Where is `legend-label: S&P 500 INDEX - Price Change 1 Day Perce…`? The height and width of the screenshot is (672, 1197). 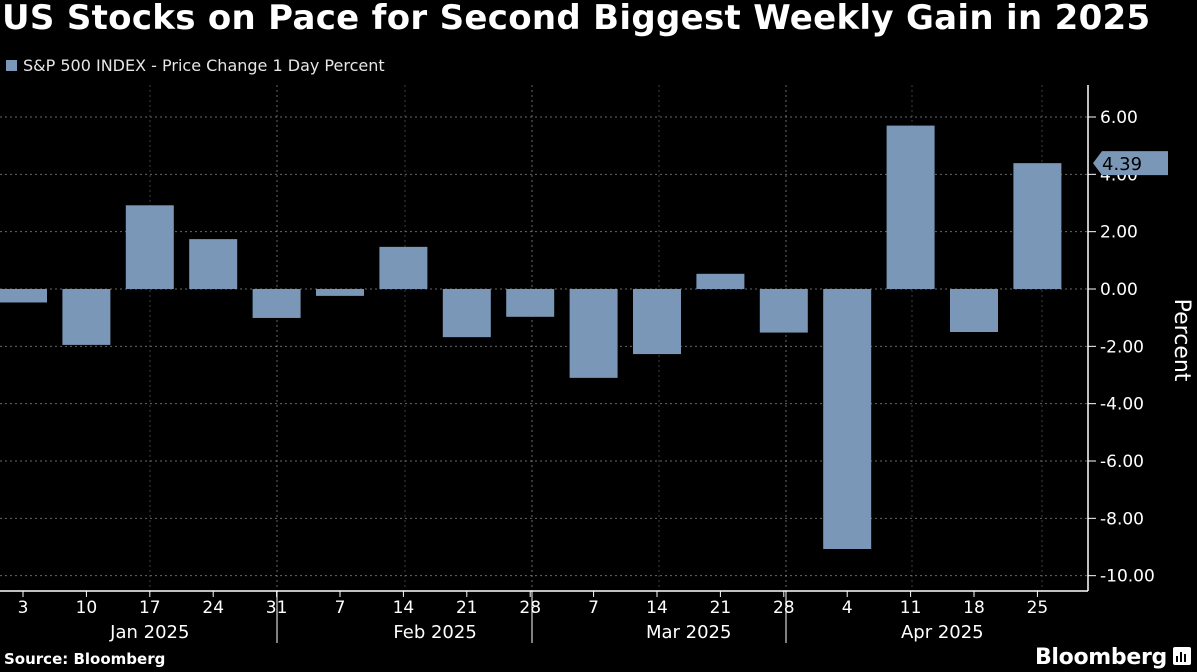 legend-label: S&P 500 INDEX - Price Change 1 Day Perce… is located at coordinates (204, 65).